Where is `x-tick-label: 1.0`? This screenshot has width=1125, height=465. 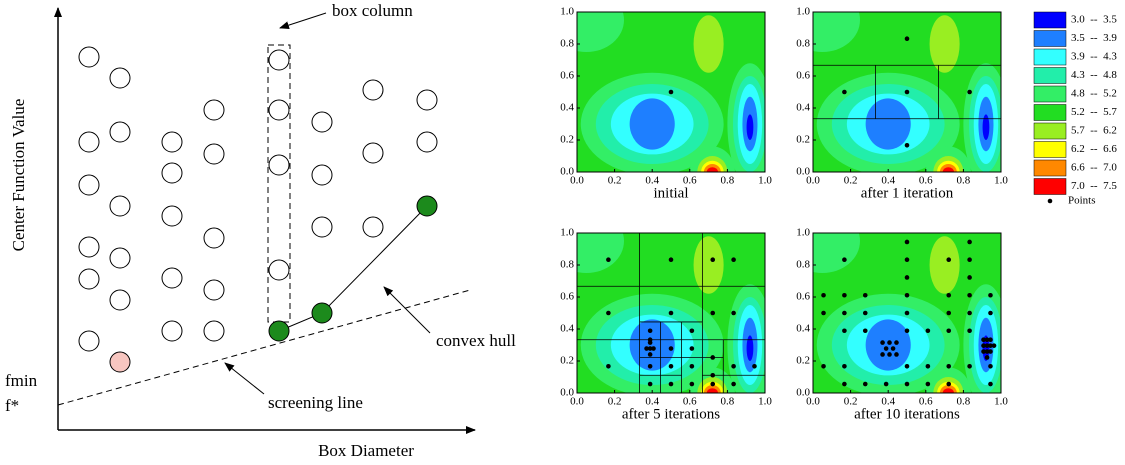 x-tick-label: 1.0 is located at coordinates (765, 402).